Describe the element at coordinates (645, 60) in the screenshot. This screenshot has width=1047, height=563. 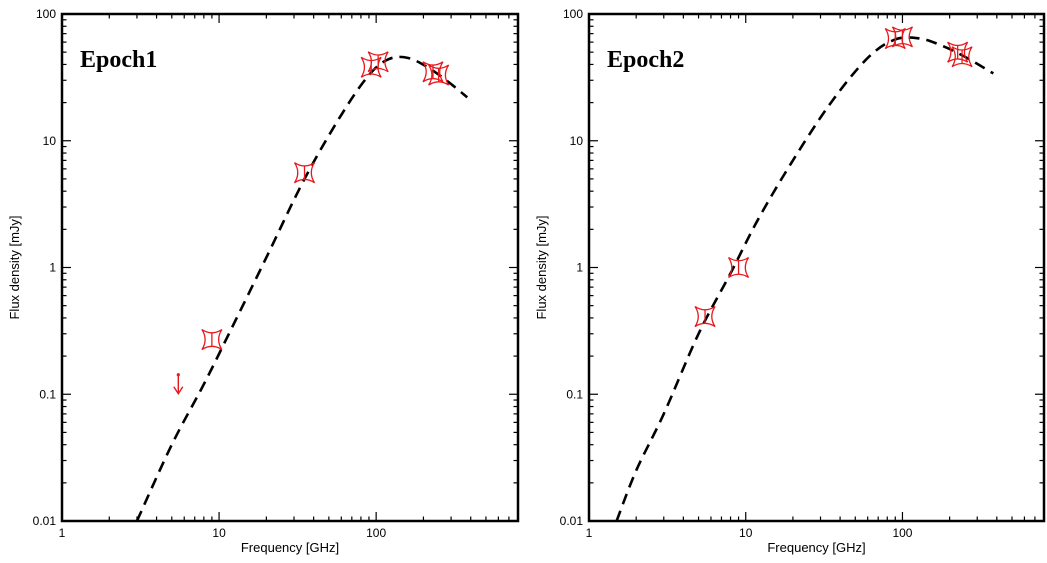
I see `panel-title: Epoch2` at that location.